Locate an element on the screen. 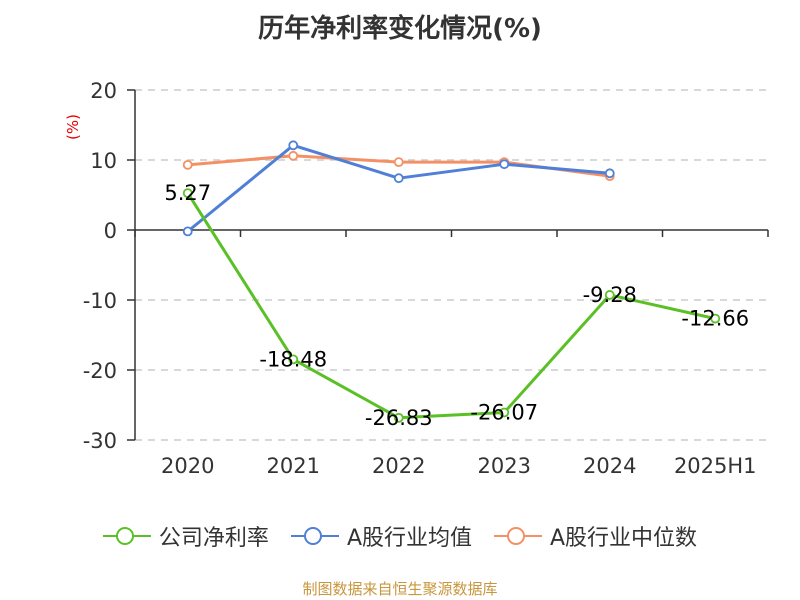  legend: 公司净利率 A股行业均值 A股行业中位数 is located at coordinates (400, 536).